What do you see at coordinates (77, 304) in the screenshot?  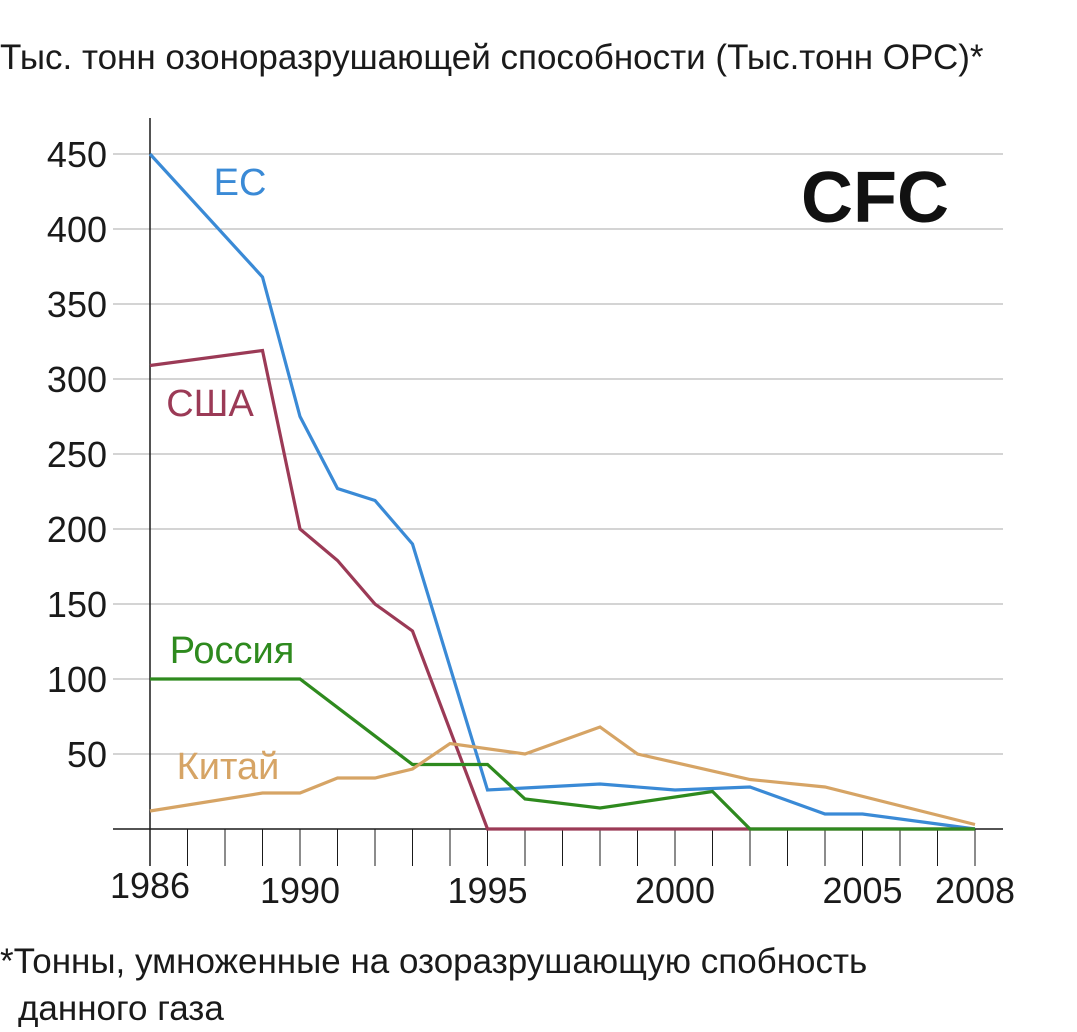 I see `y-tick-label: 350` at bounding box center [77, 304].